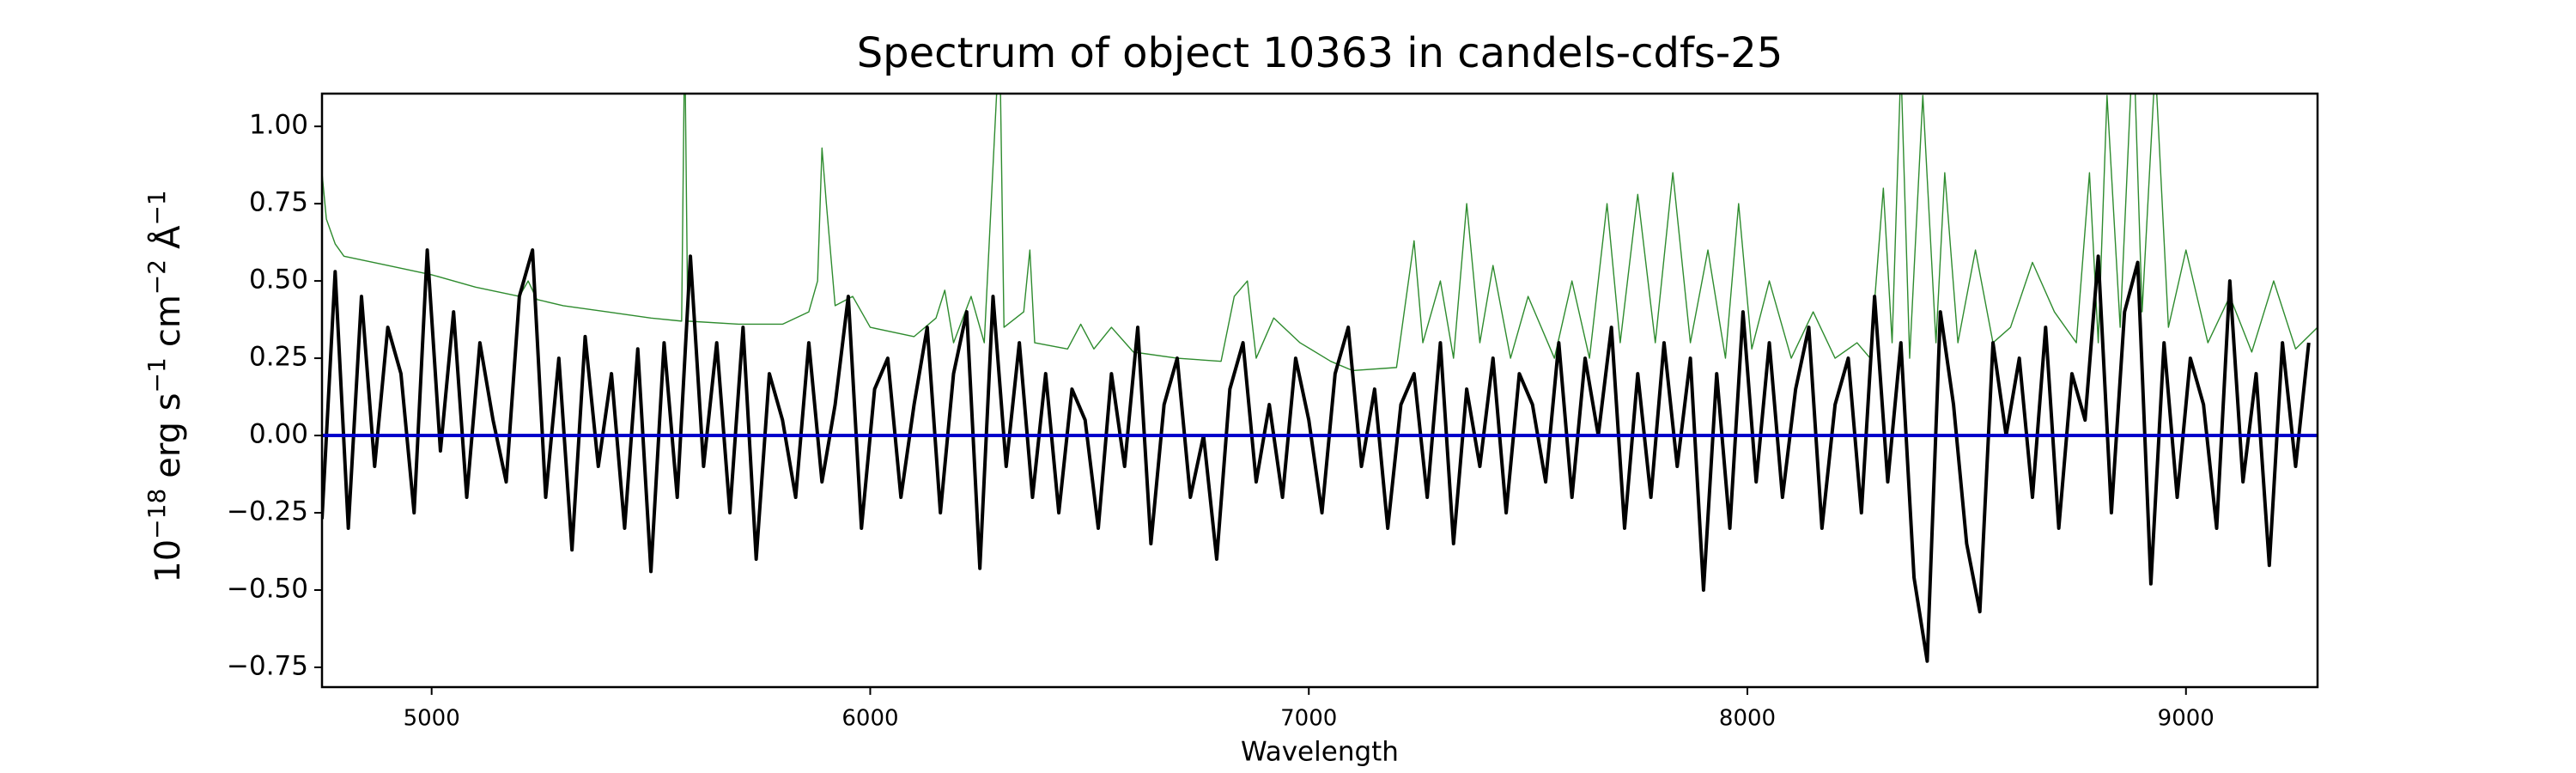 The width and height of the screenshot is (2576, 773). Describe the element at coordinates (157, 277) in the screenshot. I see `y-axis-label-superscript: −2` at that location.